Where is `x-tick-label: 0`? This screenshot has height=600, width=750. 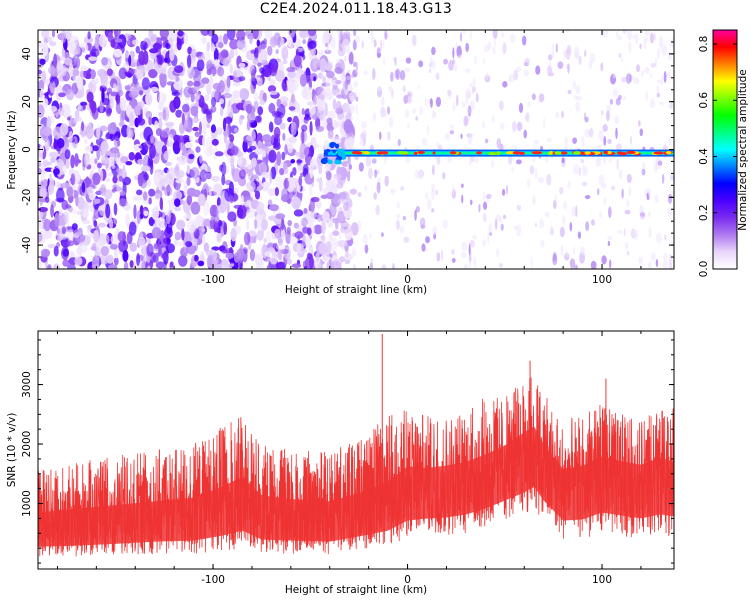 x-tick-label: 0 is located at coordinates (407, 580).